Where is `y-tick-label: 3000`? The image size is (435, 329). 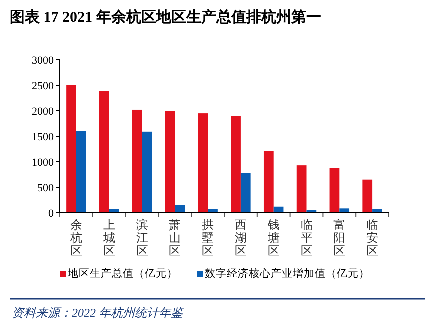 y-tick-label: 3000 is located at coordinates (43, 60).